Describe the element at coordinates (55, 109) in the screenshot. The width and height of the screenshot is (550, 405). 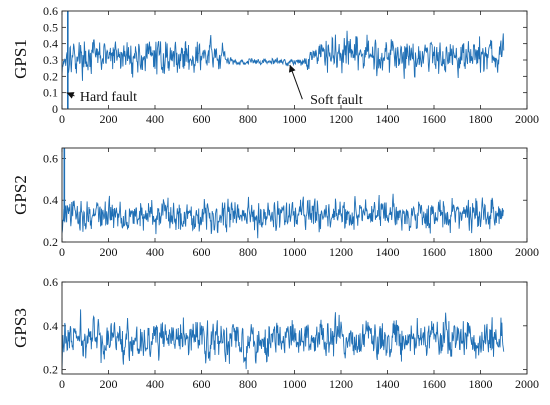
I see `y-tick-label: 0` at that location.